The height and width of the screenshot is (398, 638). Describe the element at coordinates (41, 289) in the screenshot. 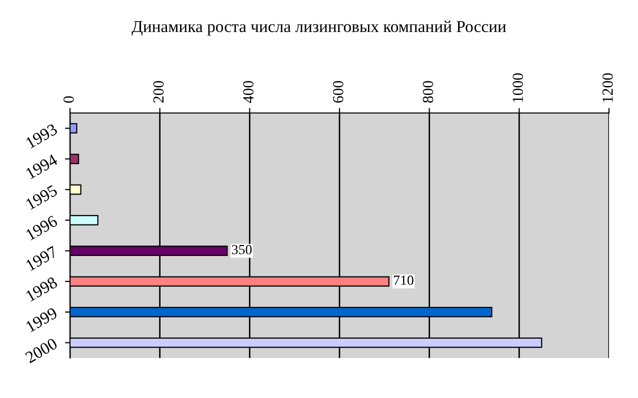

I see `y-tick-label: 1998` at that location.